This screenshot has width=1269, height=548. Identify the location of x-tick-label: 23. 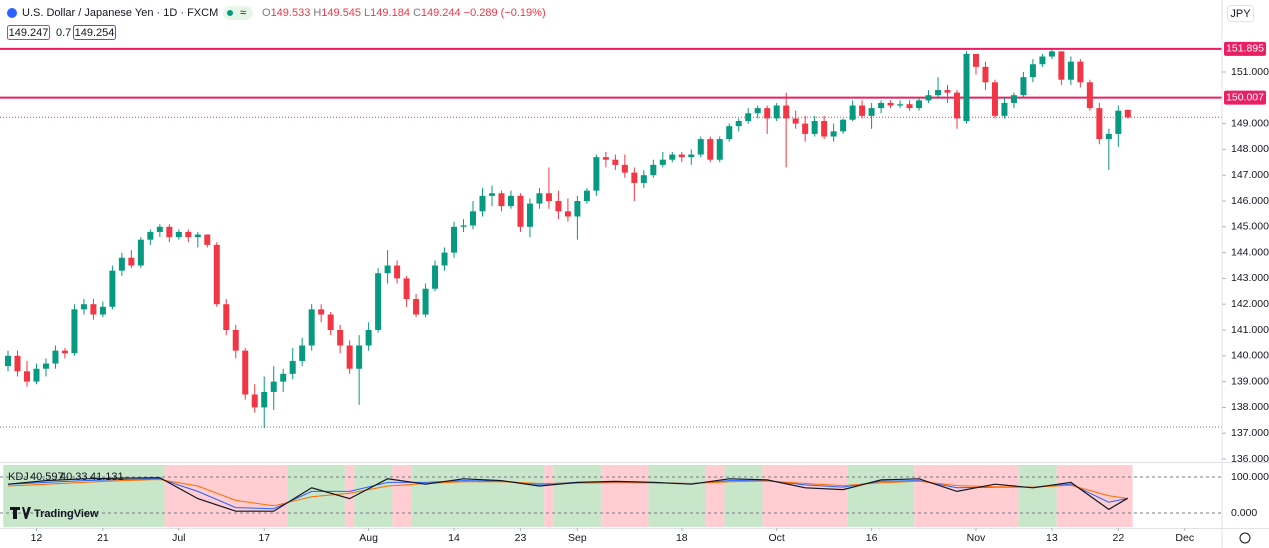
(521, 538).